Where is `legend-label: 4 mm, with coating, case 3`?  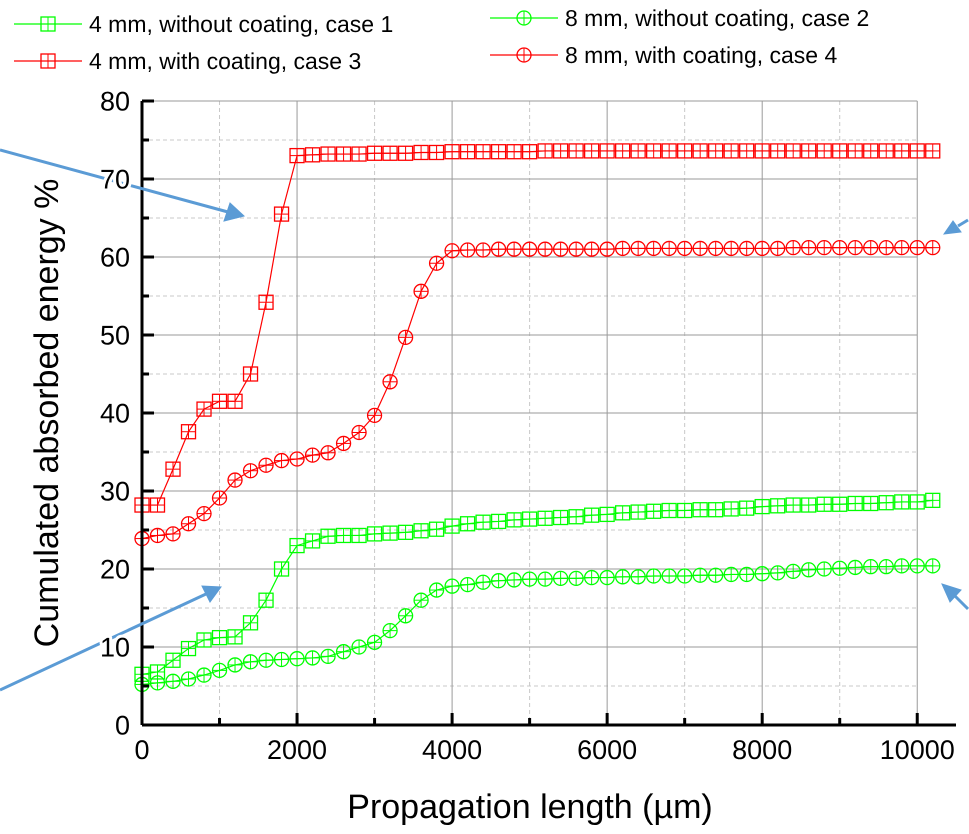
legend-label: 4 mm, with coating, case 3 is located at coordinates (225, 61).